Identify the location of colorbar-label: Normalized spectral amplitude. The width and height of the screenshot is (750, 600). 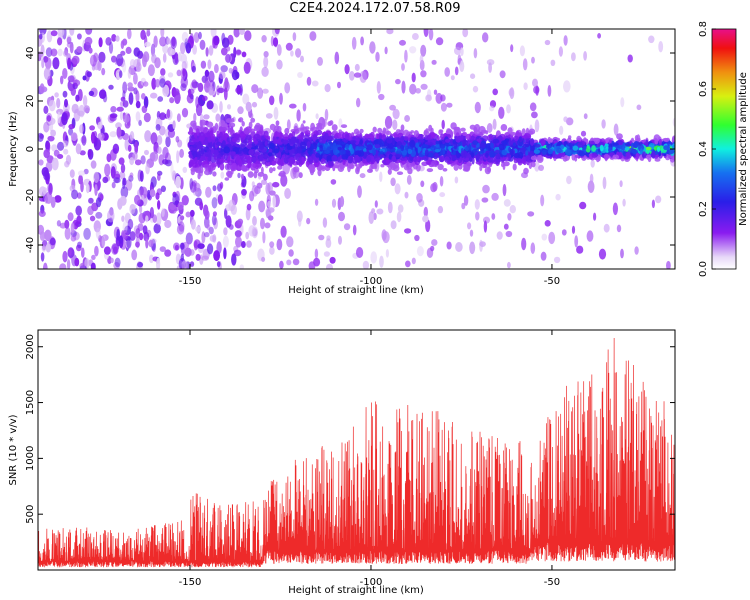
(743, 149).